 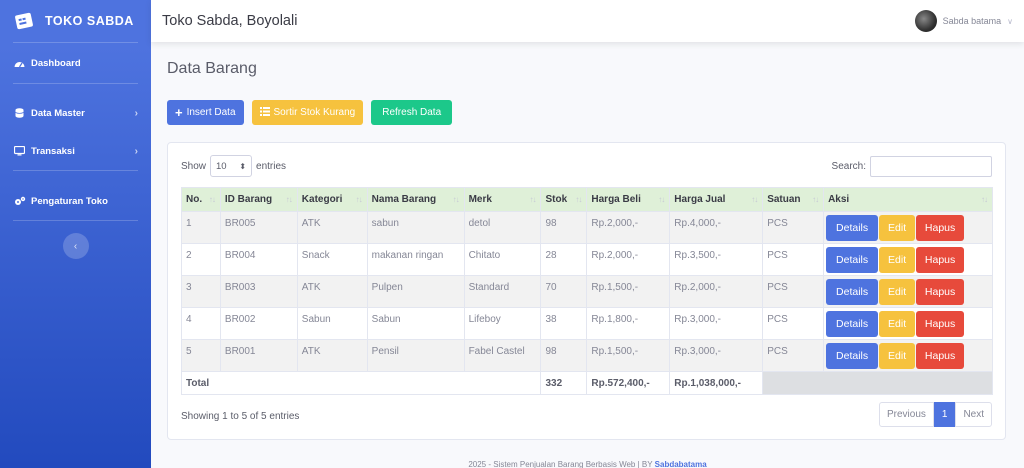 I want to click on cell: Rp.1,800,-, so click(x=628, y=323).